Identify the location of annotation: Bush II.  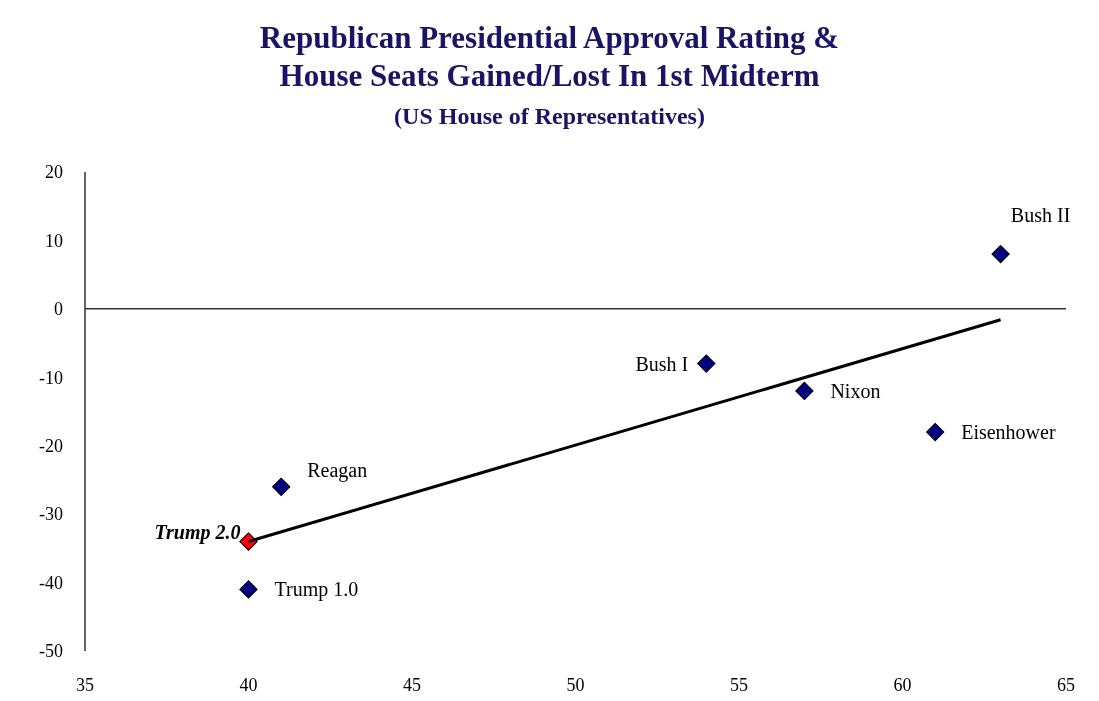
(1040, 215).